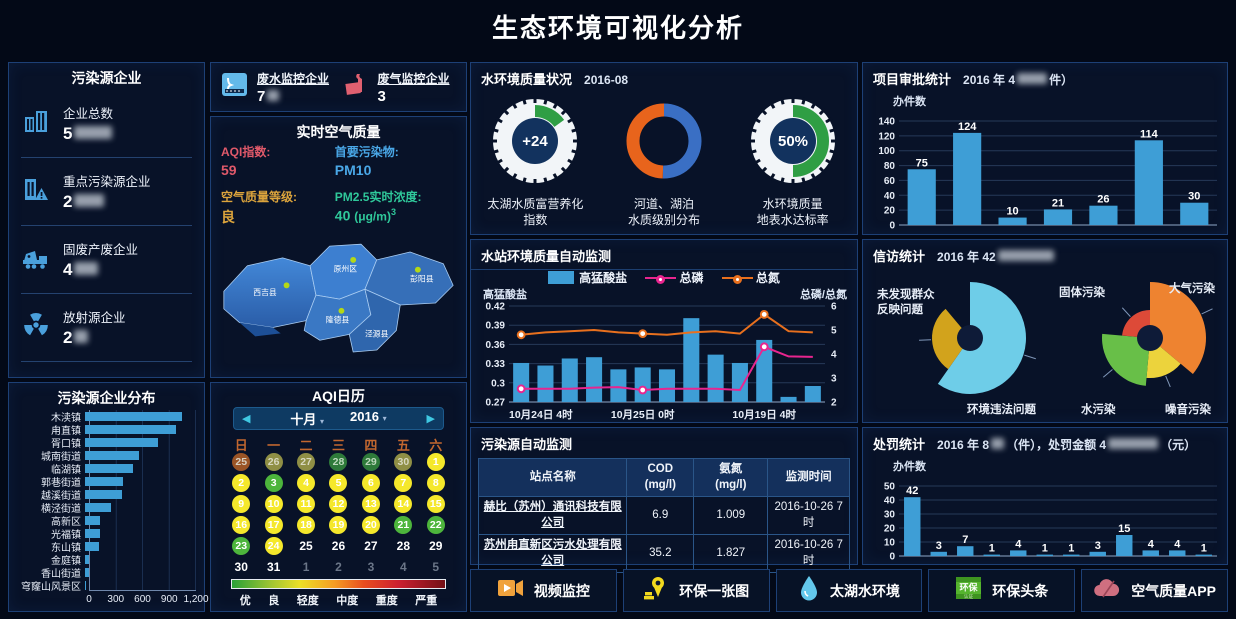  I want to click on gauge-label: 河道、湖泊 水质级别分布, so click(663, 212).